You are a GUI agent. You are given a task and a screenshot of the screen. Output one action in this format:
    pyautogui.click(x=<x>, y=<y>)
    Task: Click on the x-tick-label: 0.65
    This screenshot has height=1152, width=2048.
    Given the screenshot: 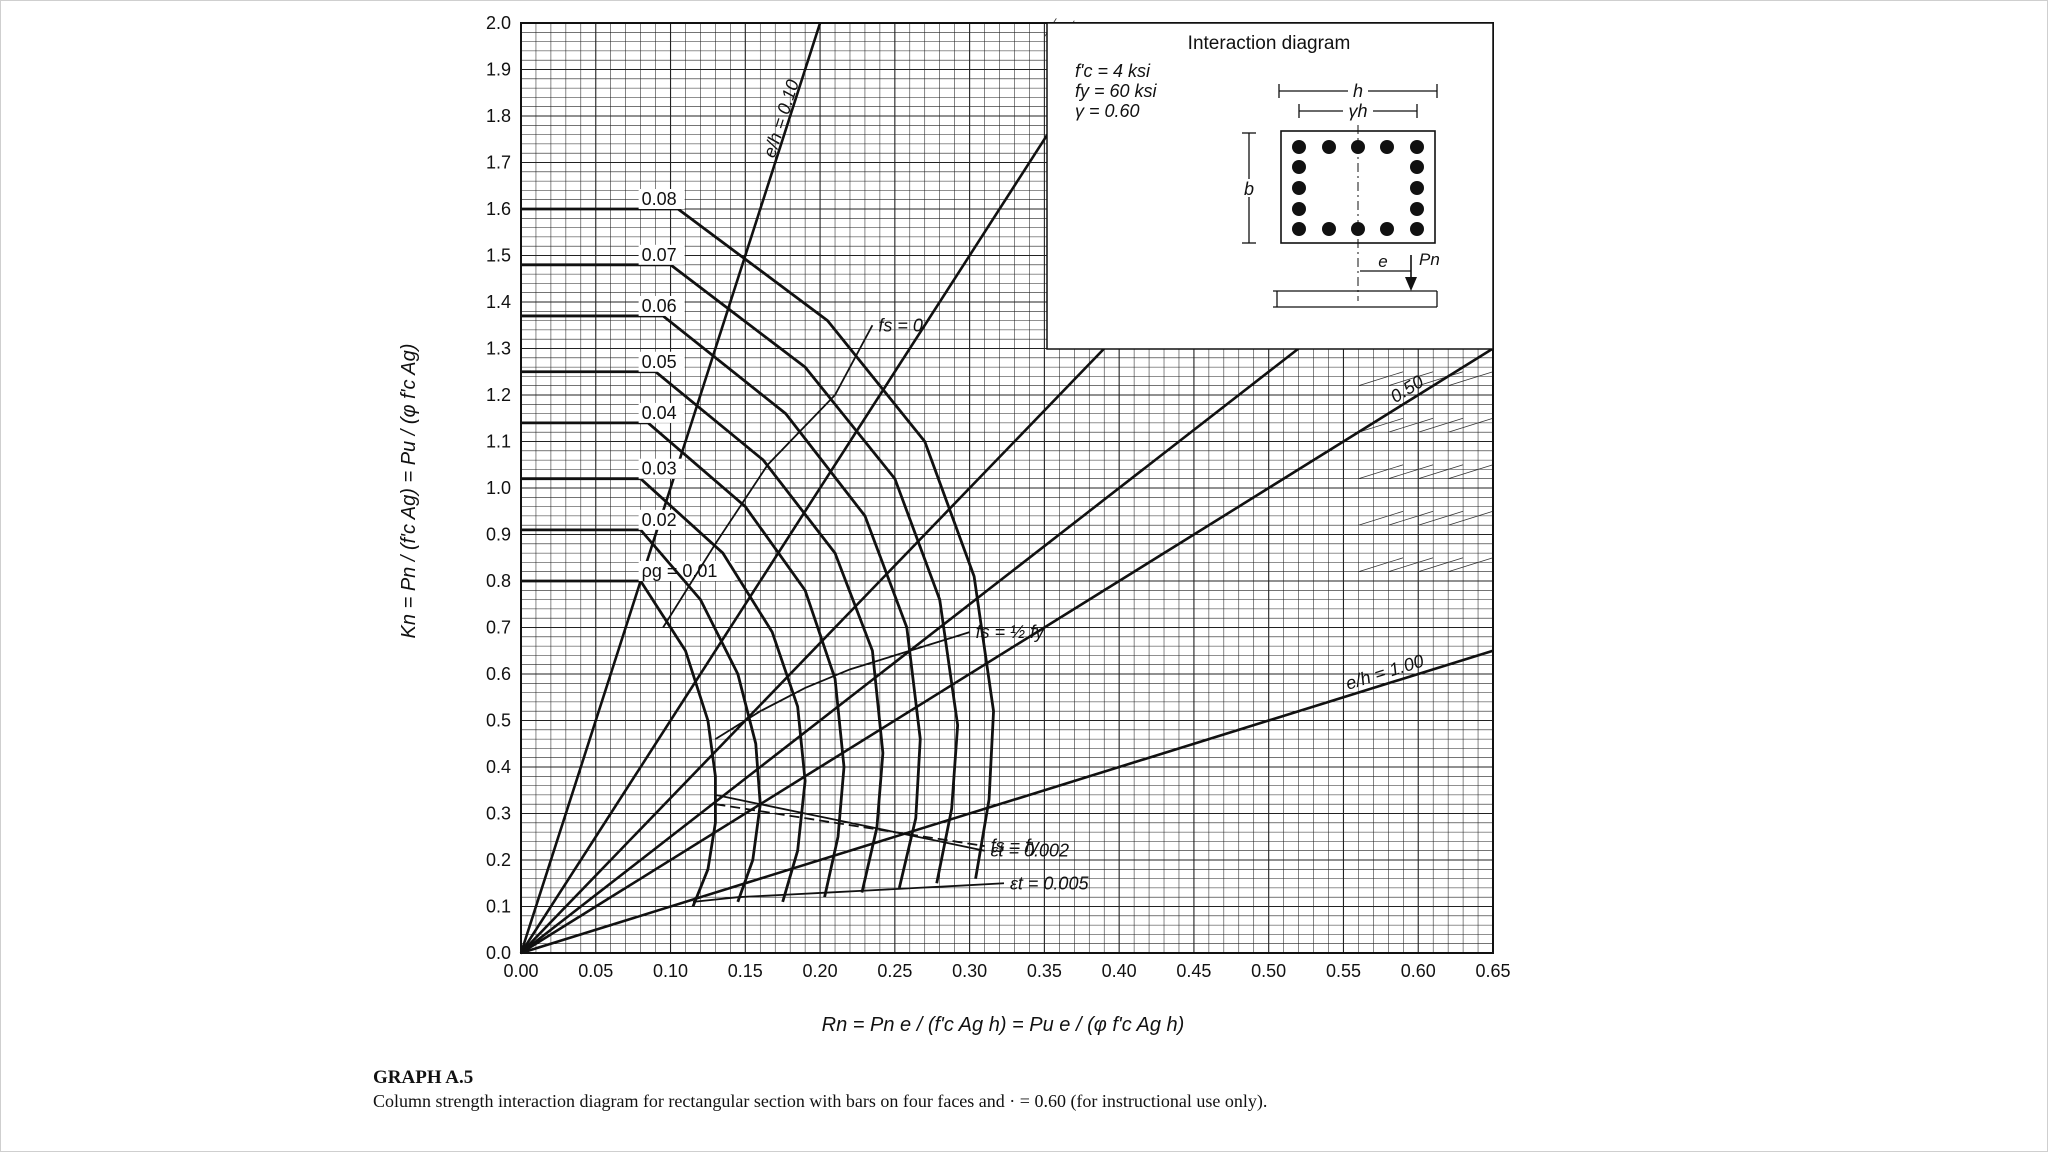 What is the action you would take?
    pyautogui.click(x=1492, y=971)
    